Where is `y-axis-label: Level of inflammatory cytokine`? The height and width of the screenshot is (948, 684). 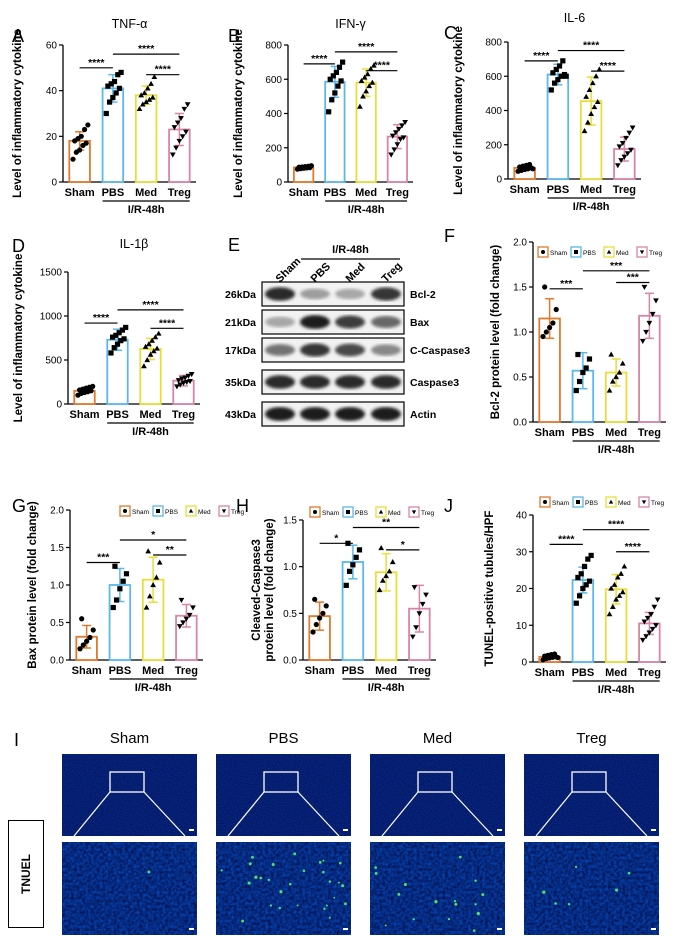 y-axis-label: Level of inflammatory cytokine is located at coordinates (19, 338).